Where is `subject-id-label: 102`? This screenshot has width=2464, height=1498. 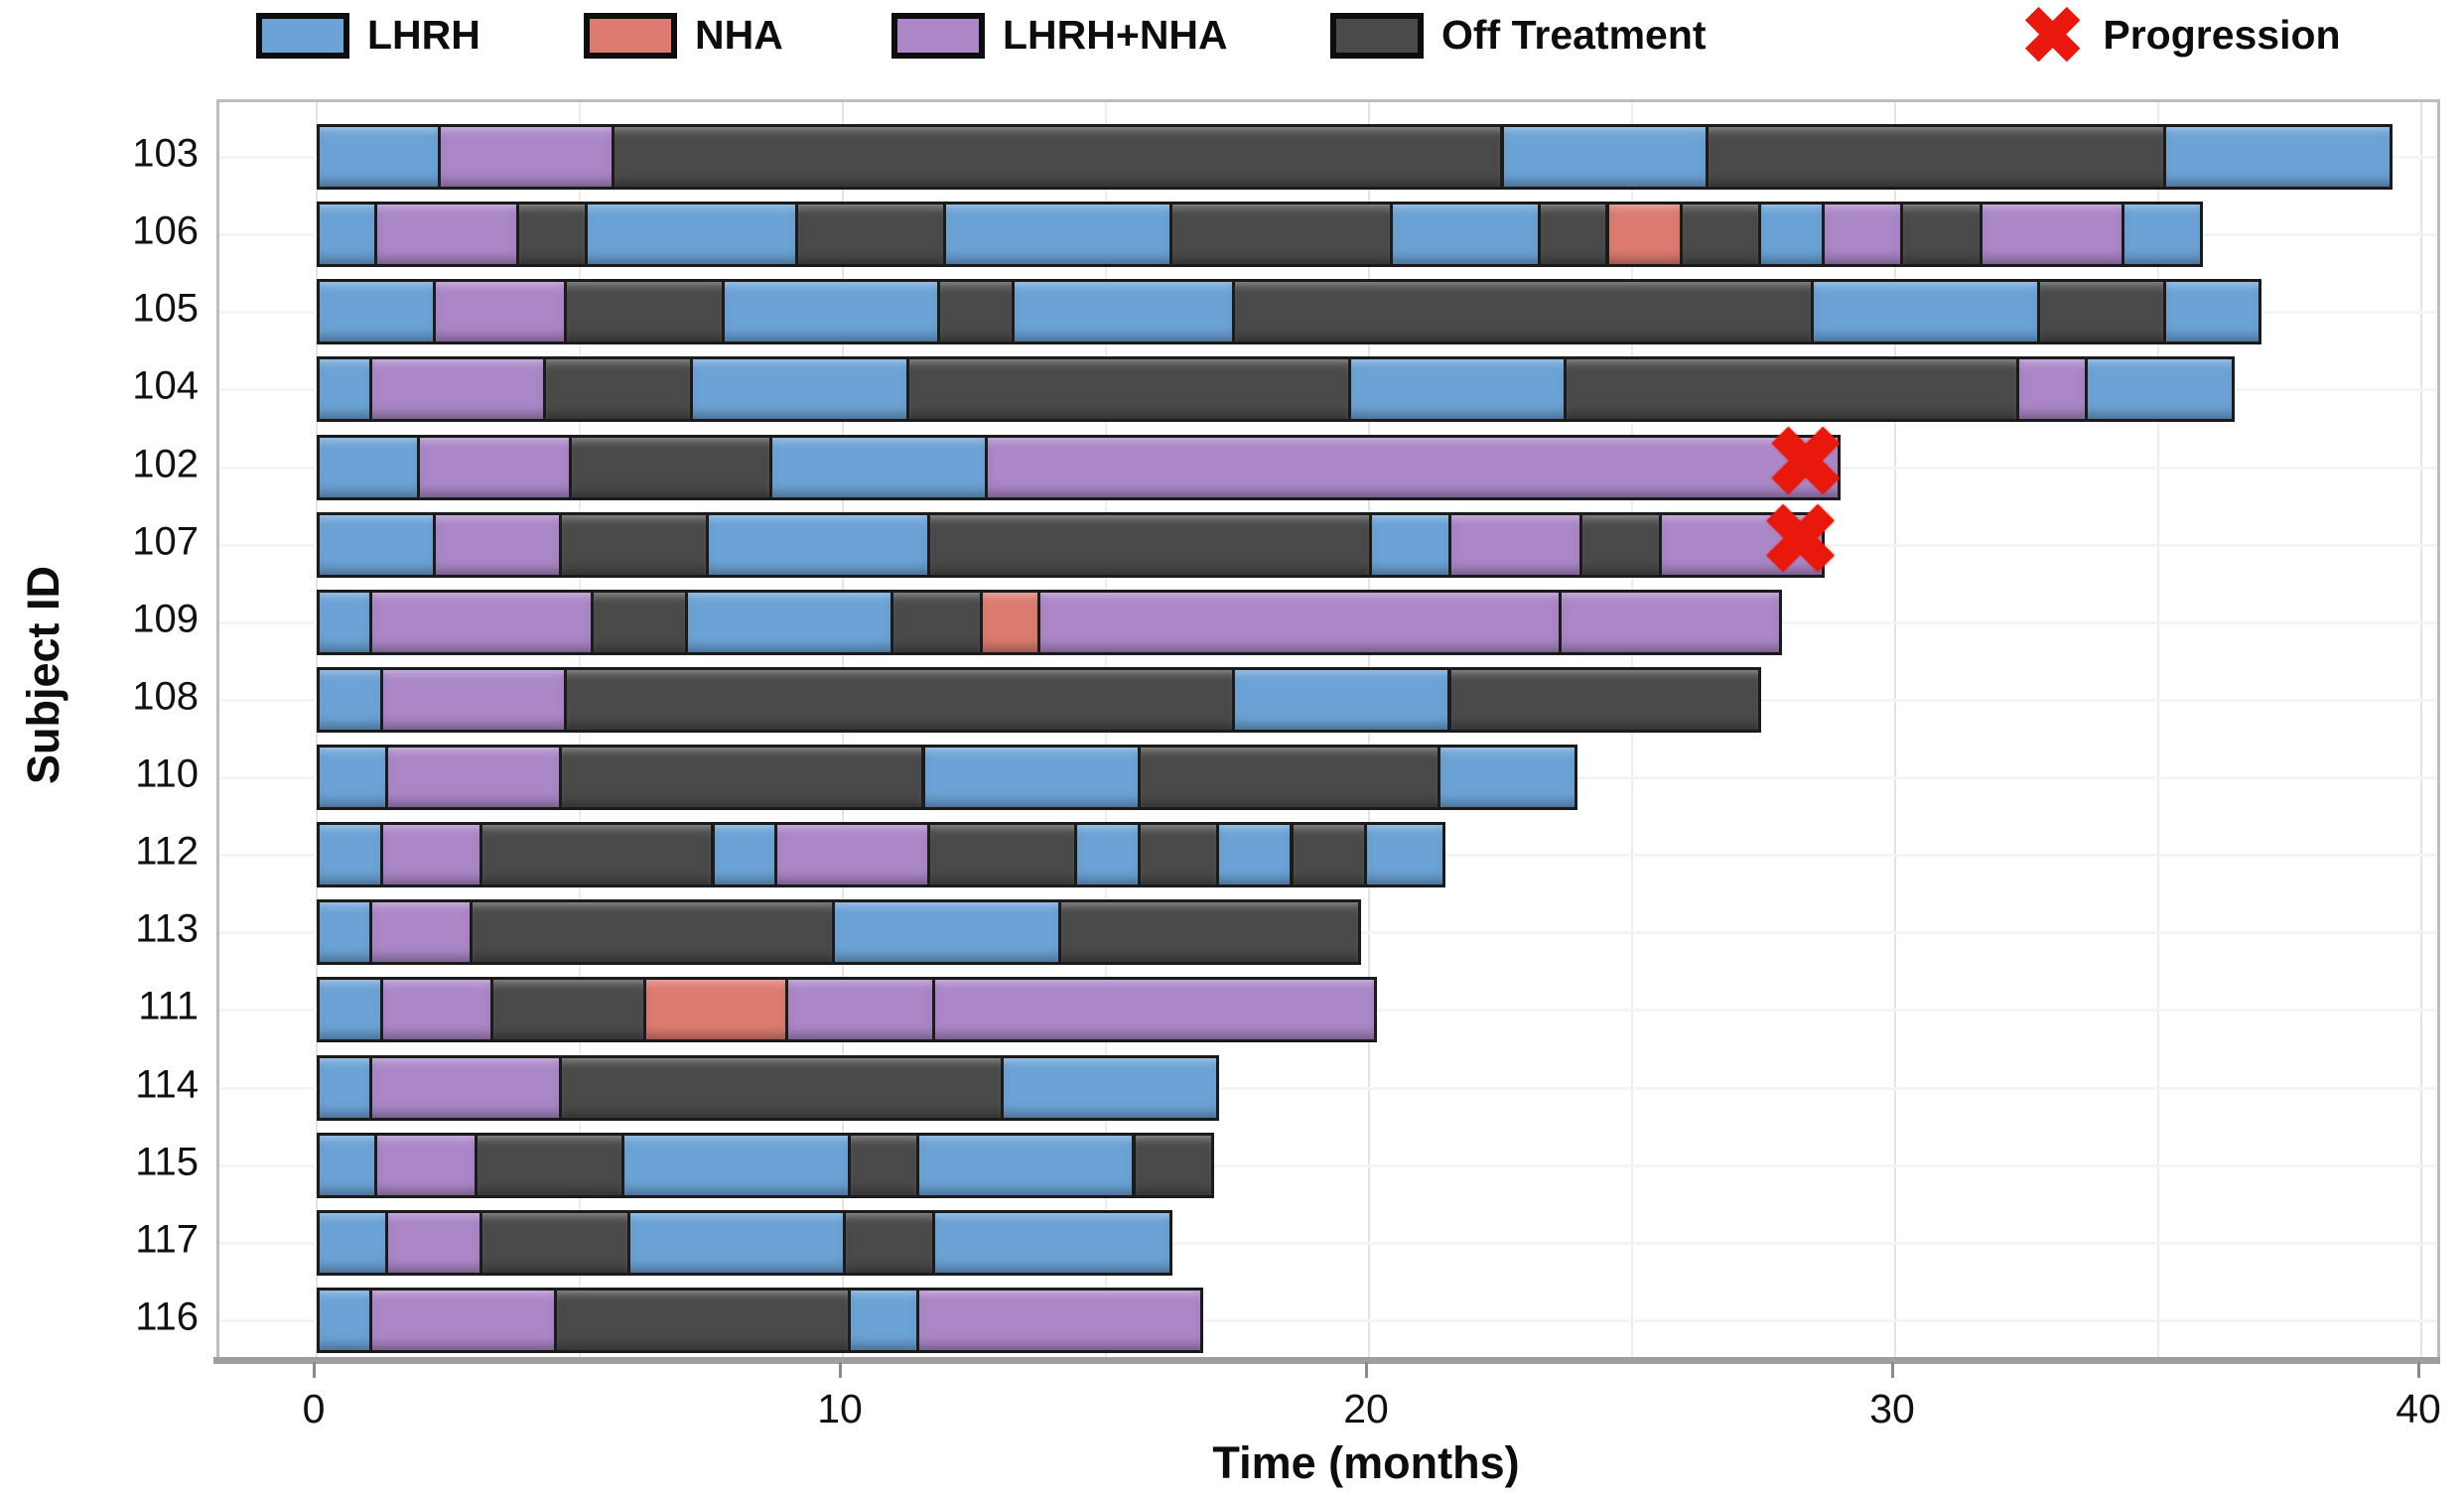 subject-id-label: 102 is located at coordinates (165, 464).